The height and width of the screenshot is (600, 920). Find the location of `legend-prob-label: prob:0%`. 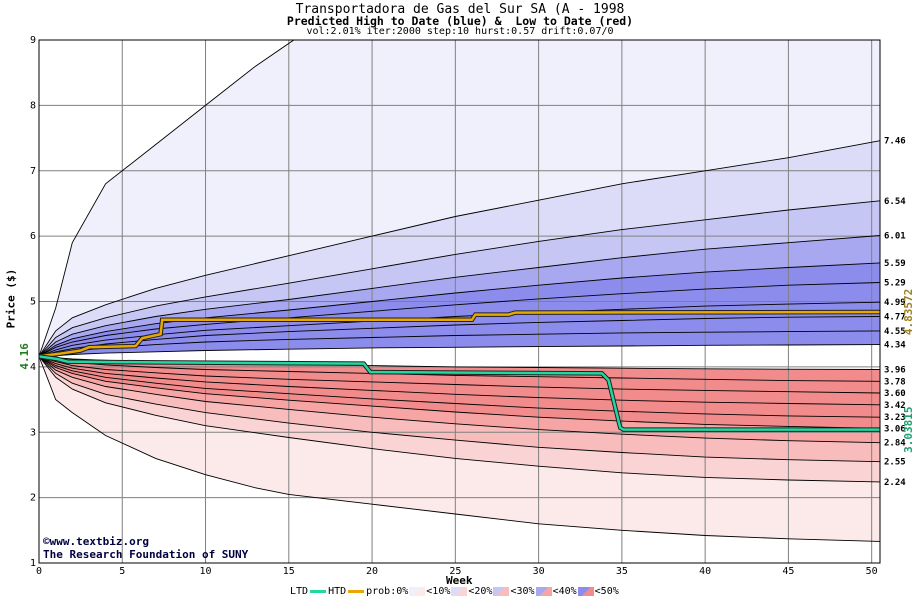

legend-prob-label: prob:0% is located at coordinates (387, 591).